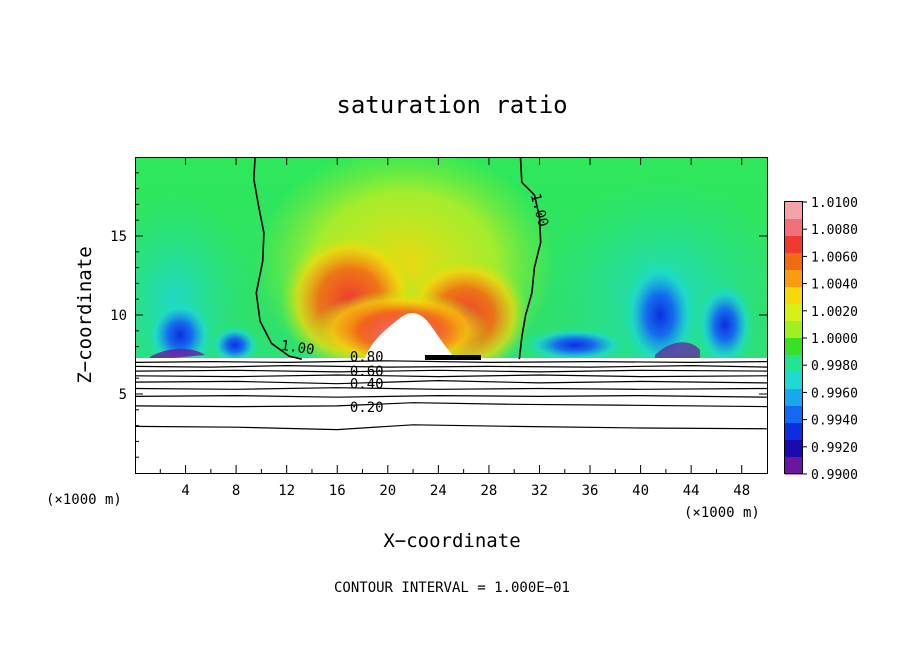  Describe the element at coordinates (691, 491) in the screenshot. I see `x-tick-label: 44` at that location.